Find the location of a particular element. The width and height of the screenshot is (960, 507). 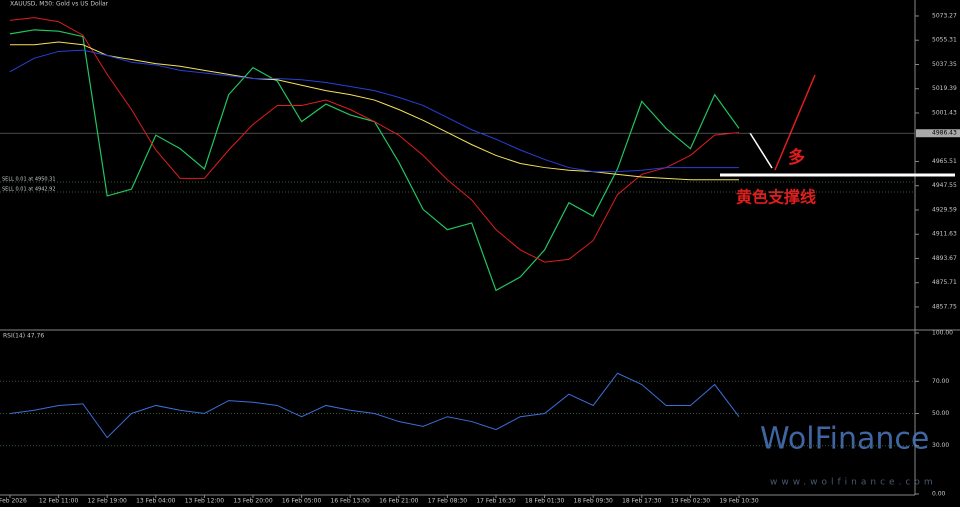

x-tick-label: 18 Feb 17:30 is located at coordinates (642, 501).